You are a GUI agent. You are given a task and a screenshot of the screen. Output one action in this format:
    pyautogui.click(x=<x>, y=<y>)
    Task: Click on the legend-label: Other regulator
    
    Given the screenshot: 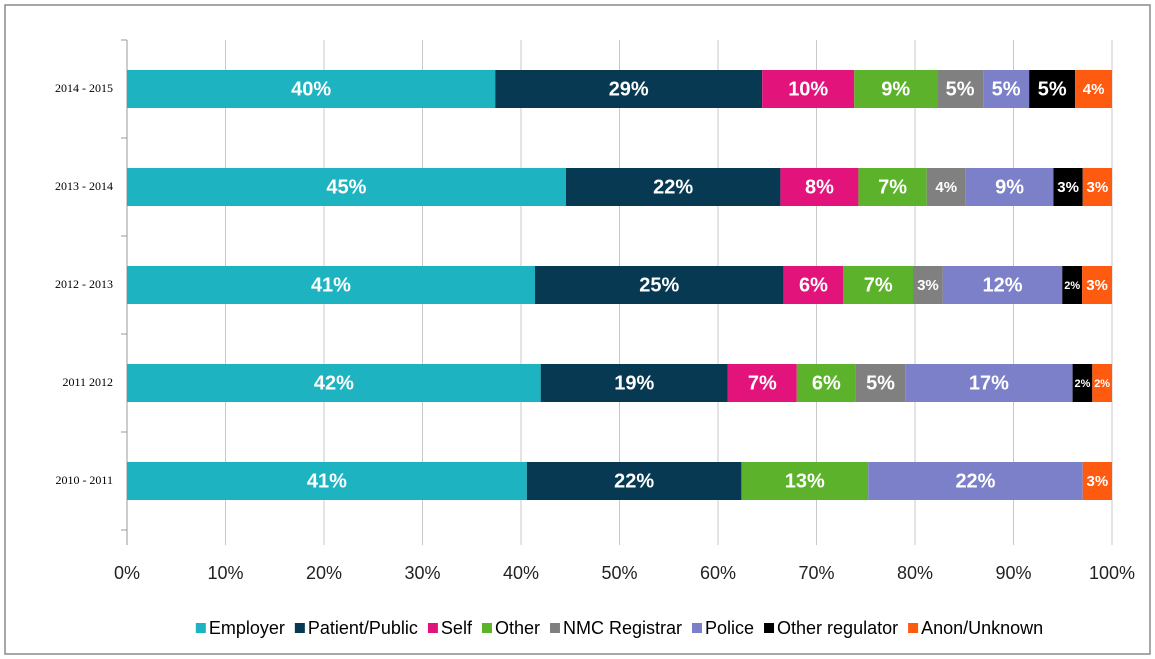 What is the action you would take?
    pyautogui.click(x=837, y=628)
    